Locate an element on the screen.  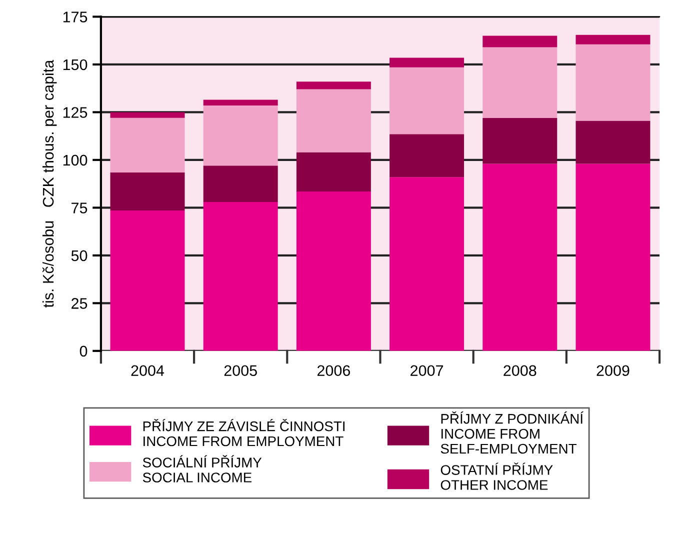
x-tick-label: 2008 is located at coordinates (520, 370).